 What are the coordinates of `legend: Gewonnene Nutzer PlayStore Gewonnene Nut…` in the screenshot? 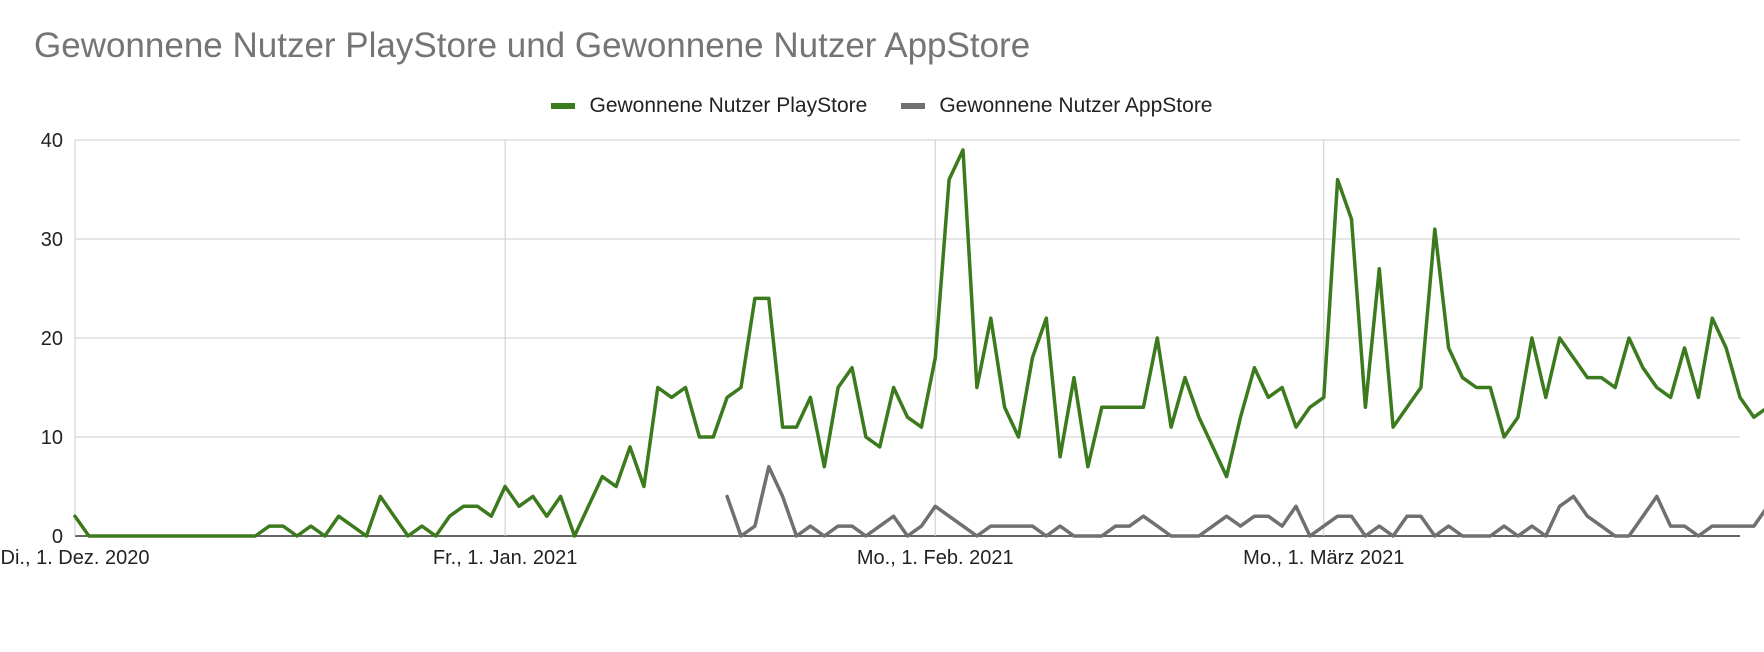 It's located at (882, 106).